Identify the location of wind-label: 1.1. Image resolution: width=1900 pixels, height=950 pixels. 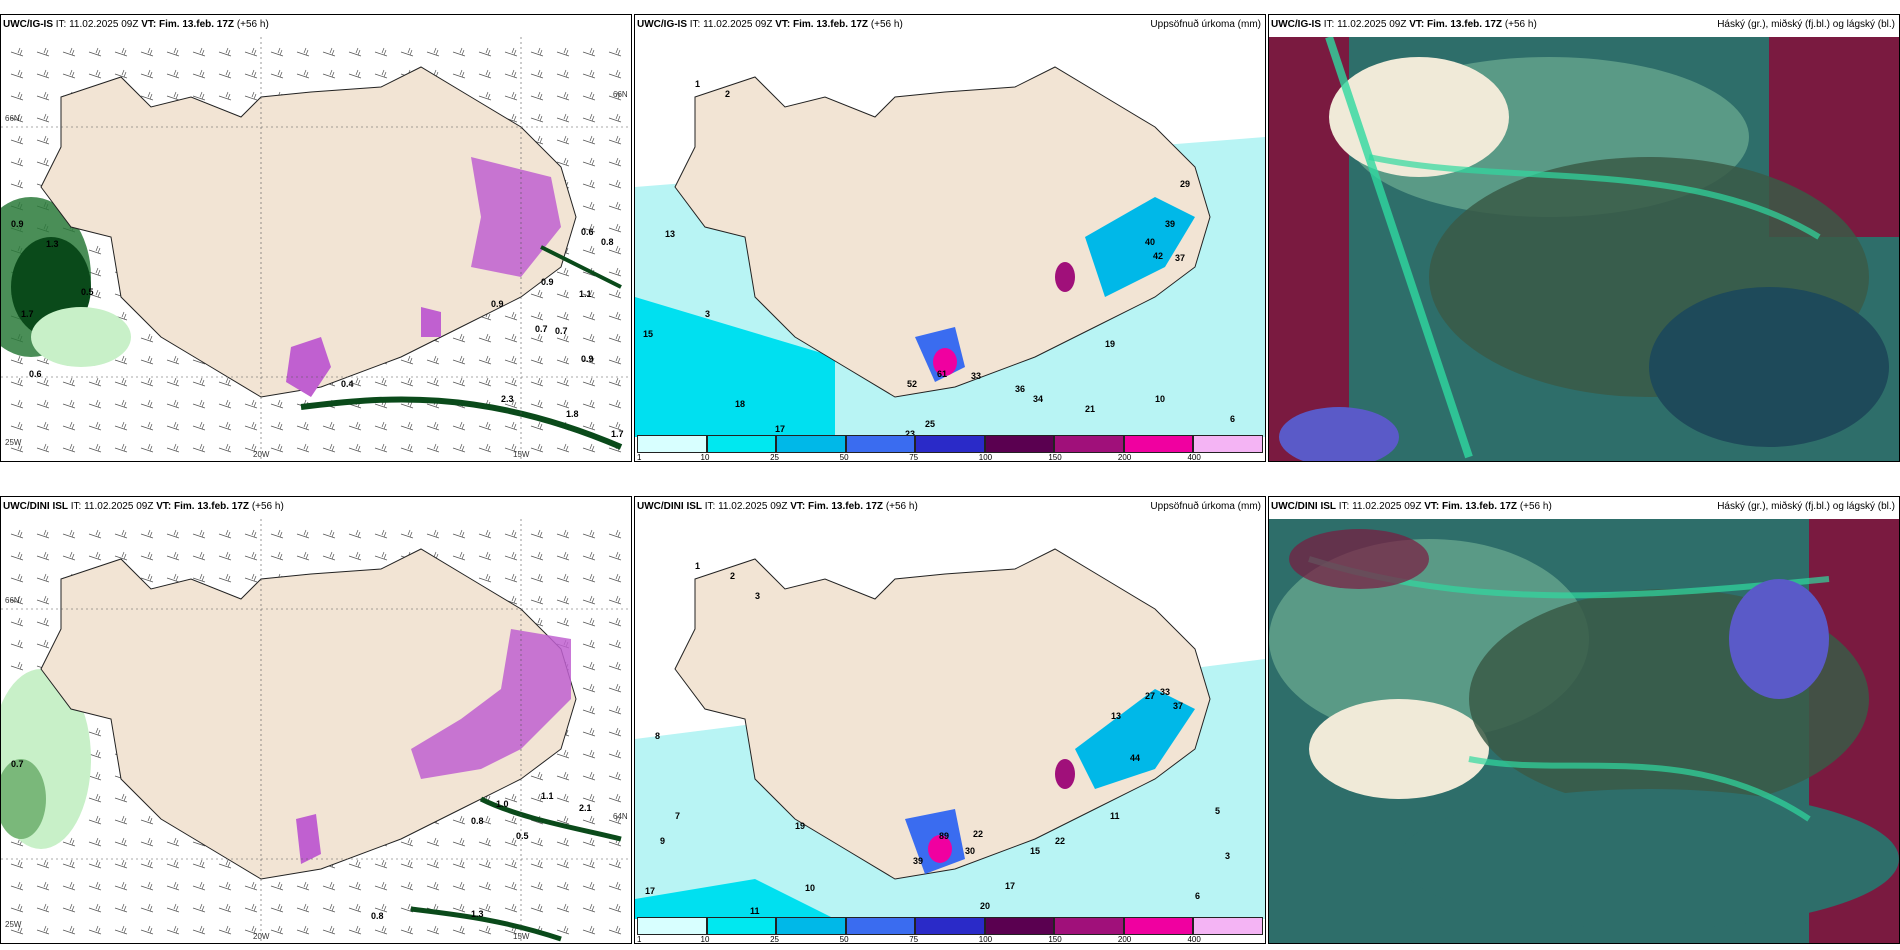
(547, 796).